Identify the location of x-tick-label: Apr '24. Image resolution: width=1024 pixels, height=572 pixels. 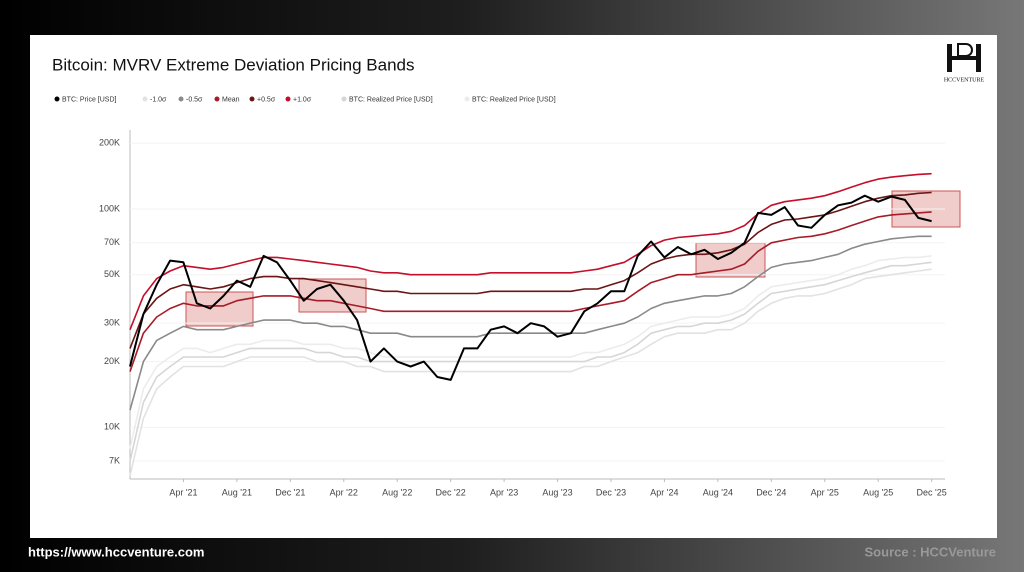
(664, 492).